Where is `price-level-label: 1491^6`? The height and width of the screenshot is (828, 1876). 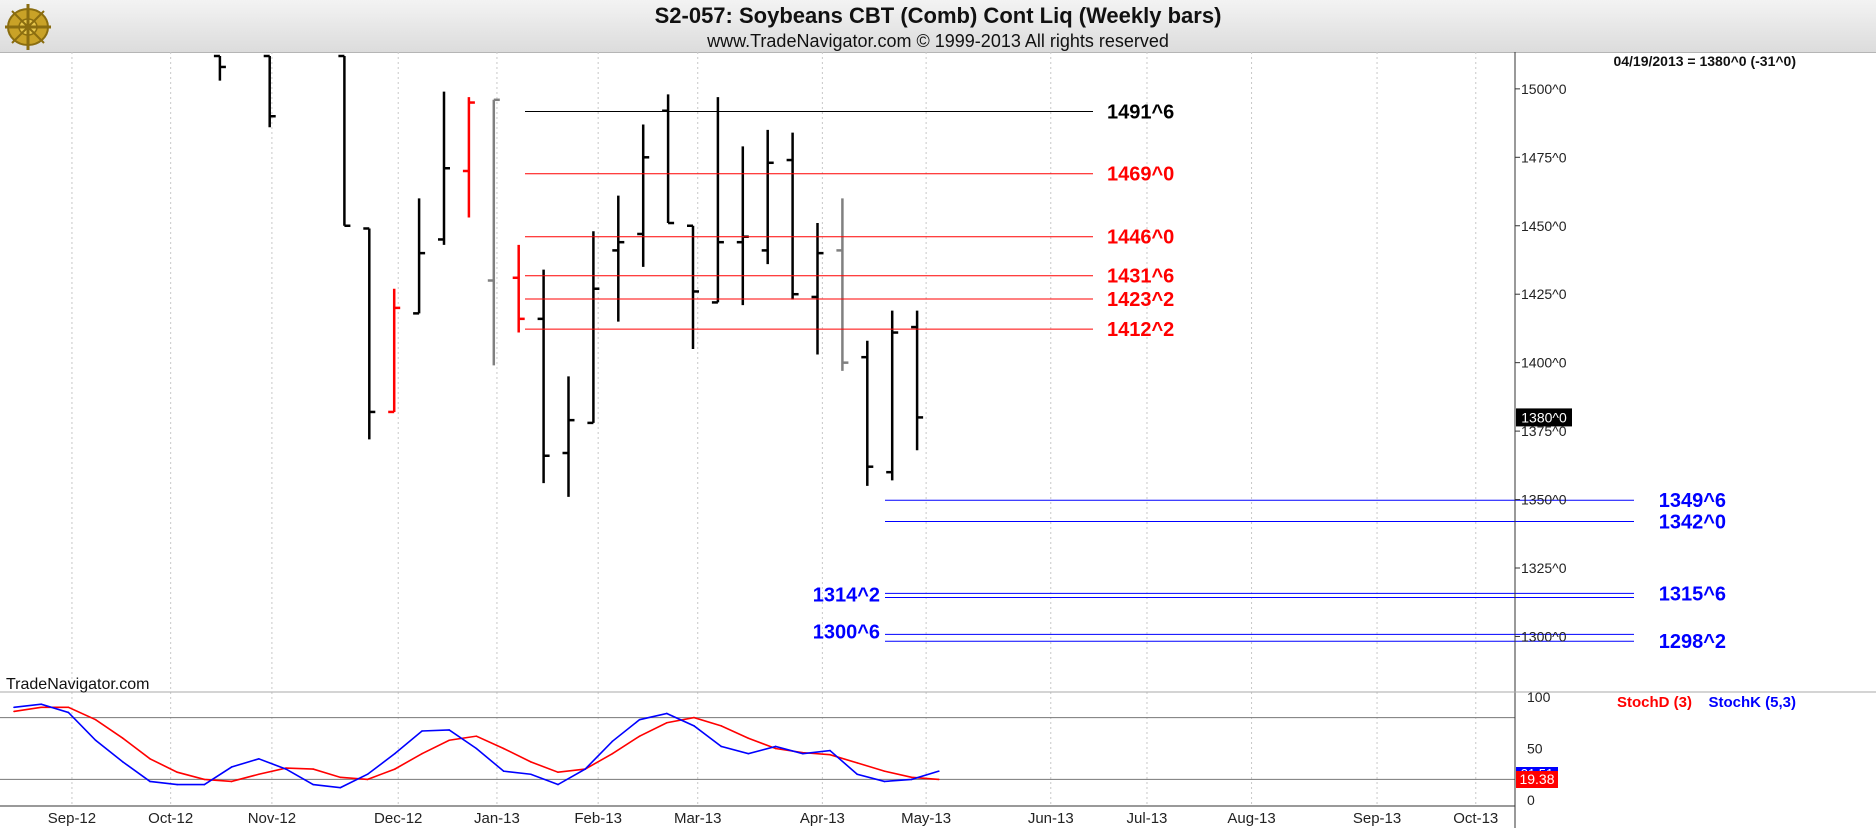
price-level-label: 1491^6 is located at coordinates (1140, 112).